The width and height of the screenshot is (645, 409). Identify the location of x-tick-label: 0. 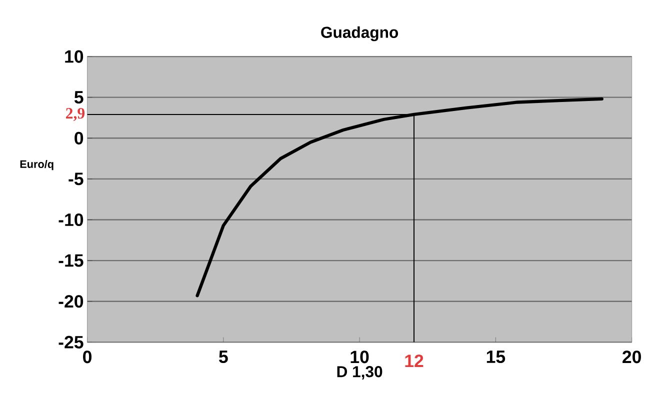
(87, 357).